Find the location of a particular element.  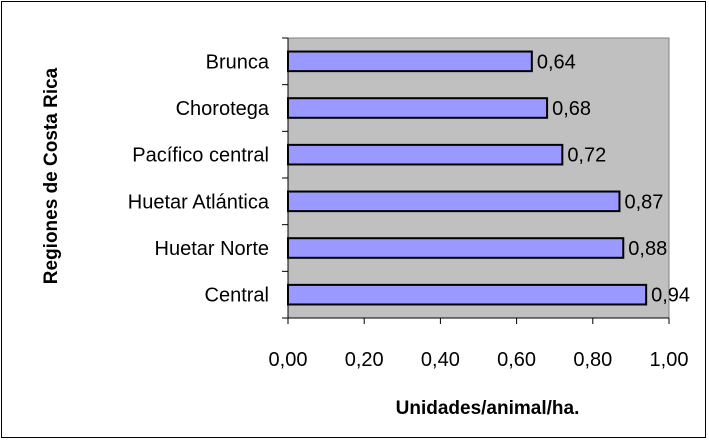

category-label: Brunca is located at coordinates (238, 62).